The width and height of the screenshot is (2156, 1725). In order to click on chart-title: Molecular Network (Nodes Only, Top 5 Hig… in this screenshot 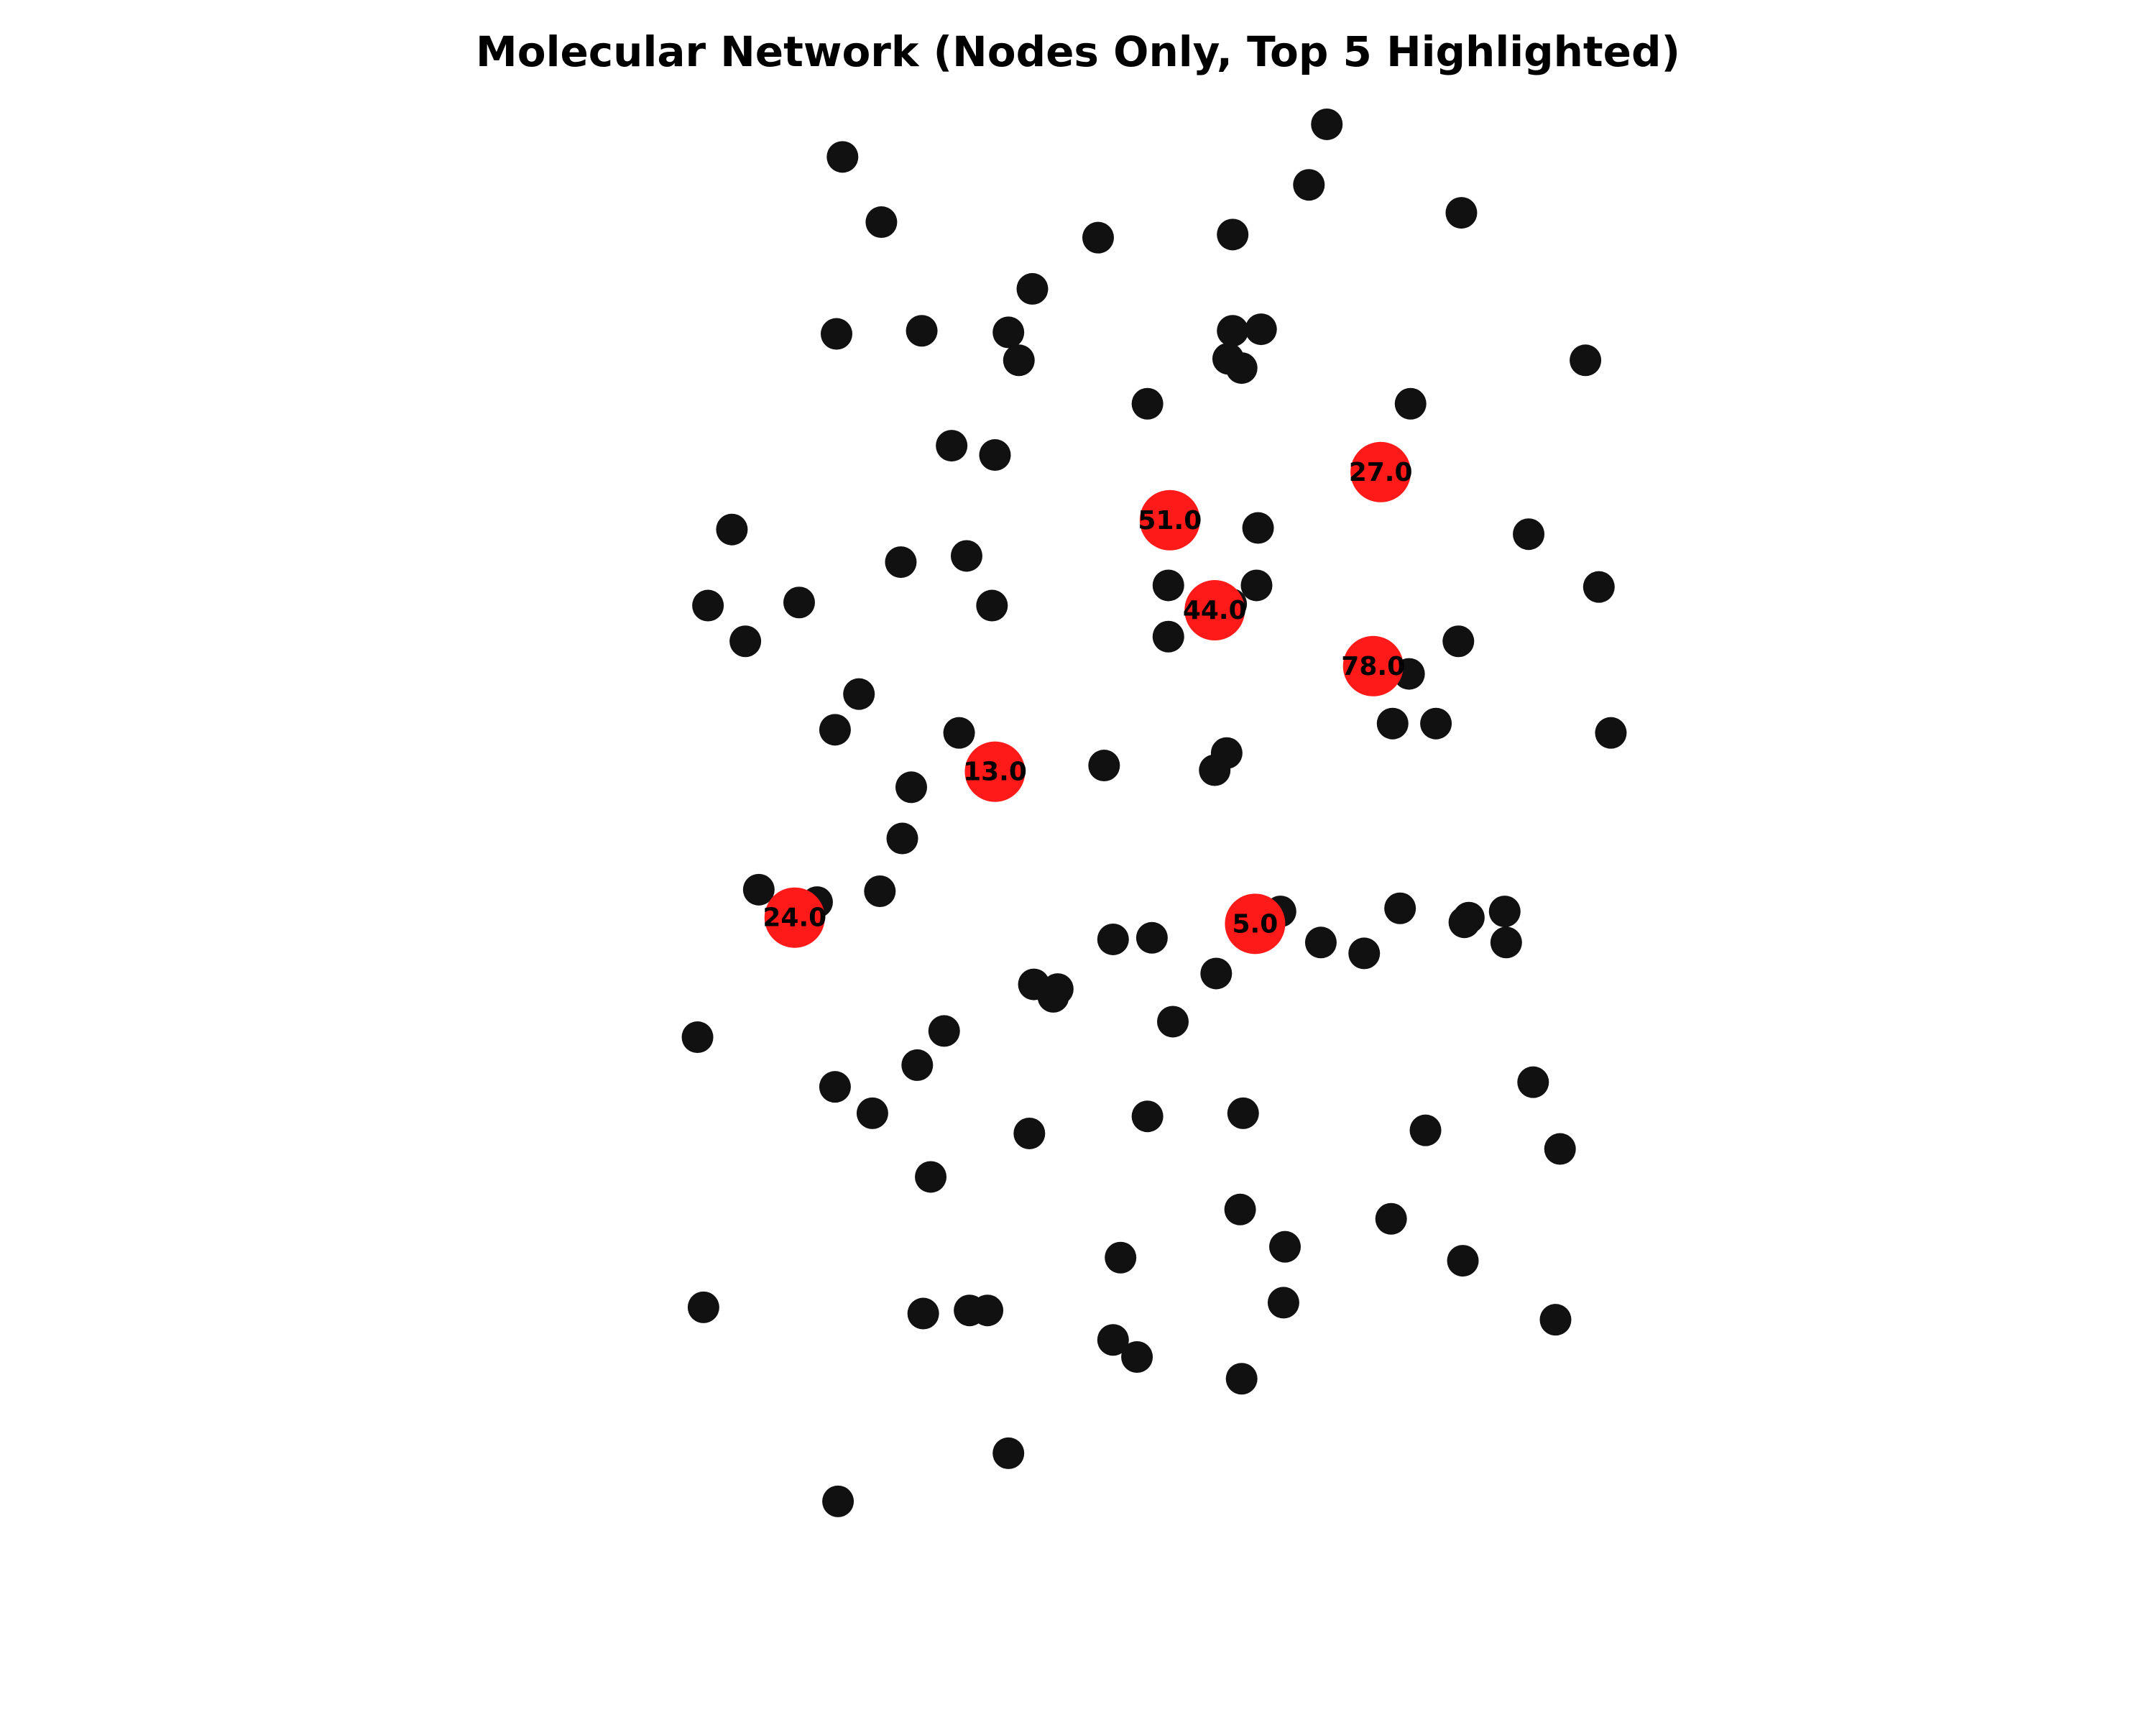, I will do `click(1078, 51)`.